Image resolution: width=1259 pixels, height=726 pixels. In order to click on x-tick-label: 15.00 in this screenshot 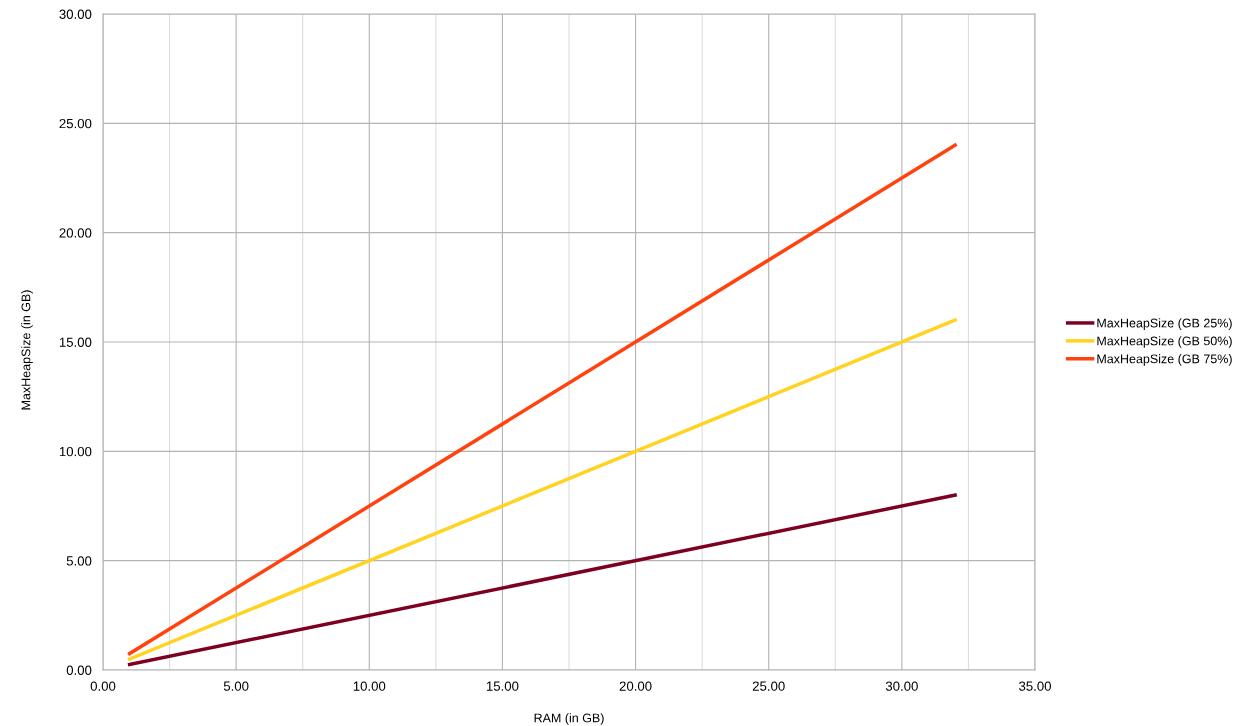, I will do `click(502, 686)`.